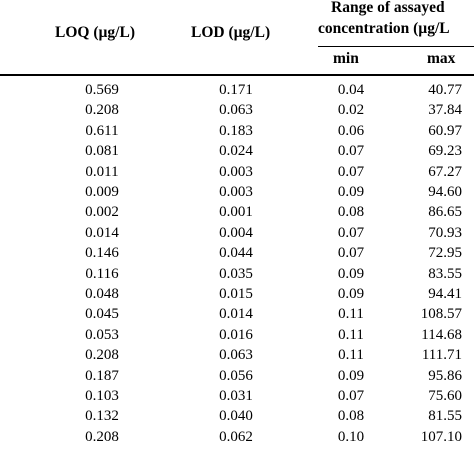  I want to click on cell-loq: 0.053, so click(102, 334).